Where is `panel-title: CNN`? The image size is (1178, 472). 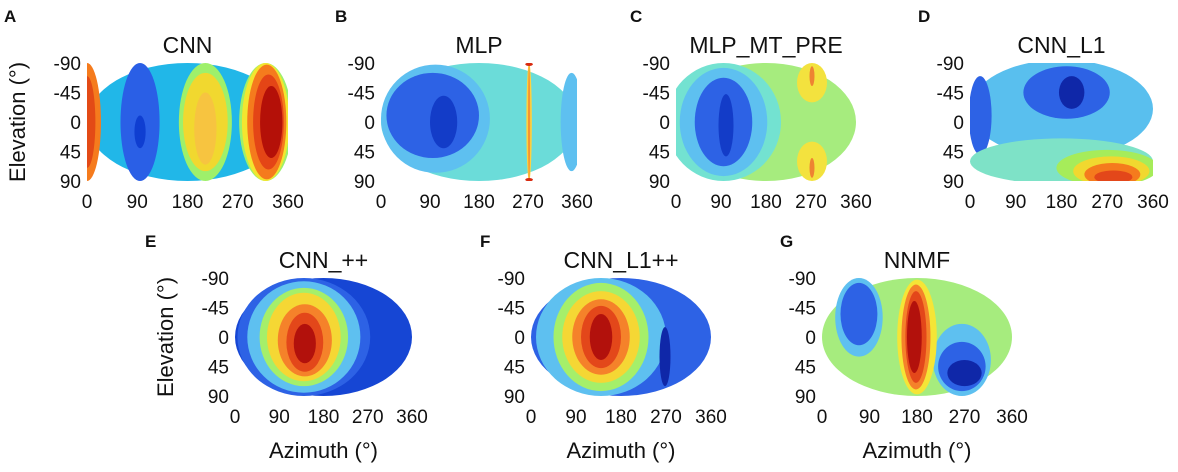 panel-title: CNN is located at coordinates (188, 45).